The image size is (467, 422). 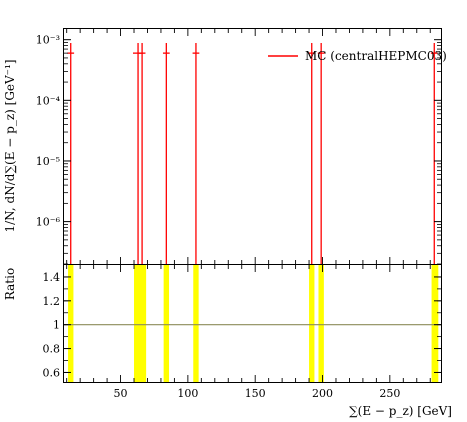 I want to click on x-tick-label: 200, so click(x=322, y=393).